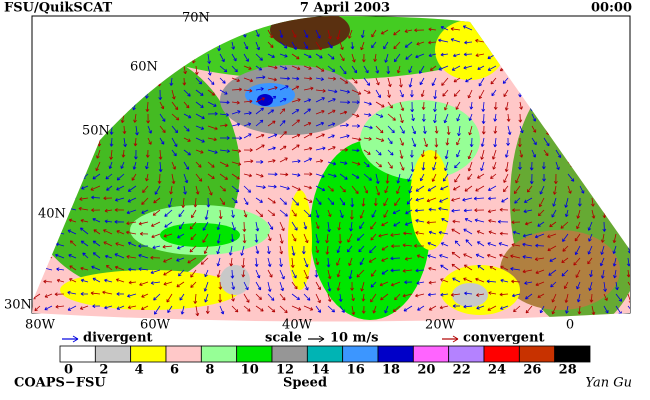 The image size is (650, 400). Describe the element at coordinates (497, 370) in the screenshot. I see `colorbar-tick-label: 24` at that location.